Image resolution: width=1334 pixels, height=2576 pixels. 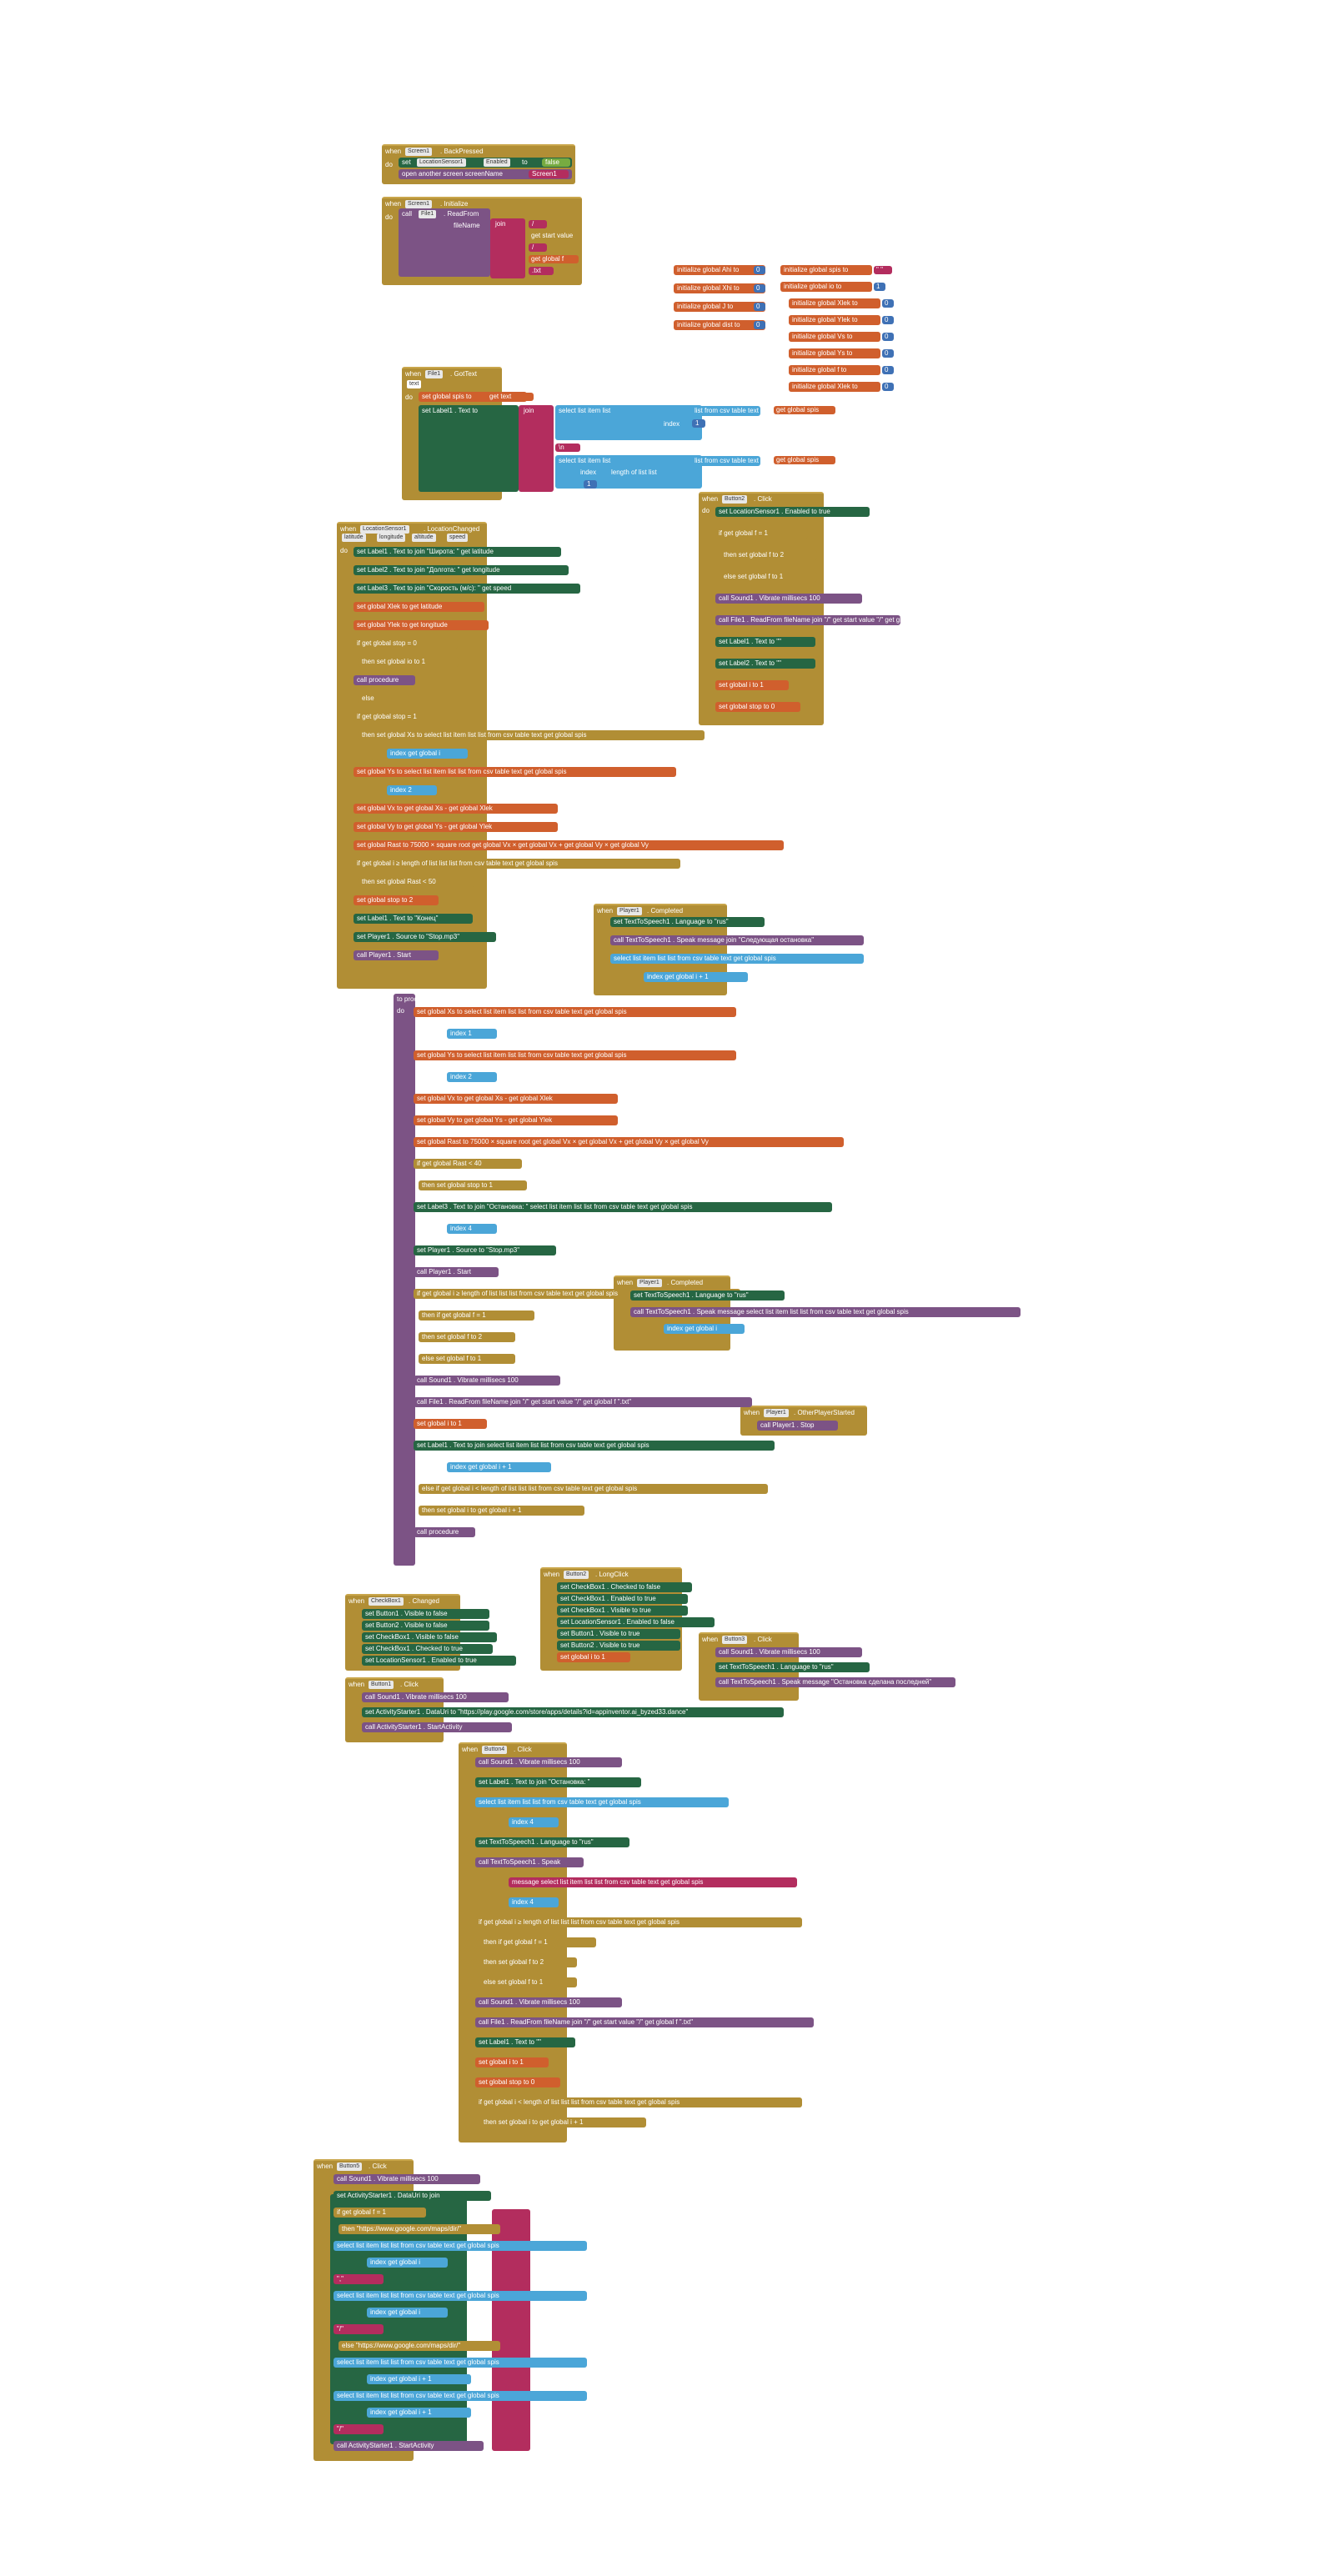 What do you see at coordinates (529, 1862) in the screenshot?
I see `button4-row: call TextToSpeech1 . Speak` at bounding box center [529, 1862].